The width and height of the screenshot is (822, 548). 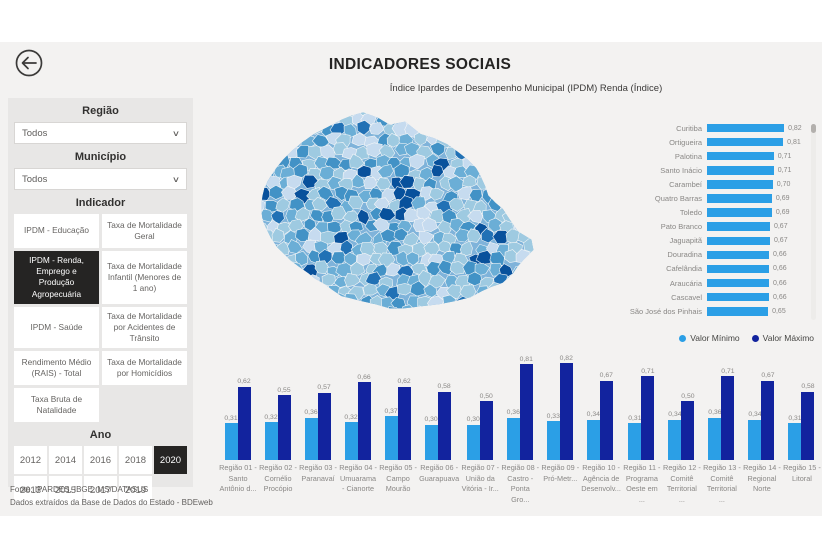 What do you see at coordinates (35, 133) in the screenshot?
I see `region-dropdown-value: Todos` at bounding box center [35, 133].